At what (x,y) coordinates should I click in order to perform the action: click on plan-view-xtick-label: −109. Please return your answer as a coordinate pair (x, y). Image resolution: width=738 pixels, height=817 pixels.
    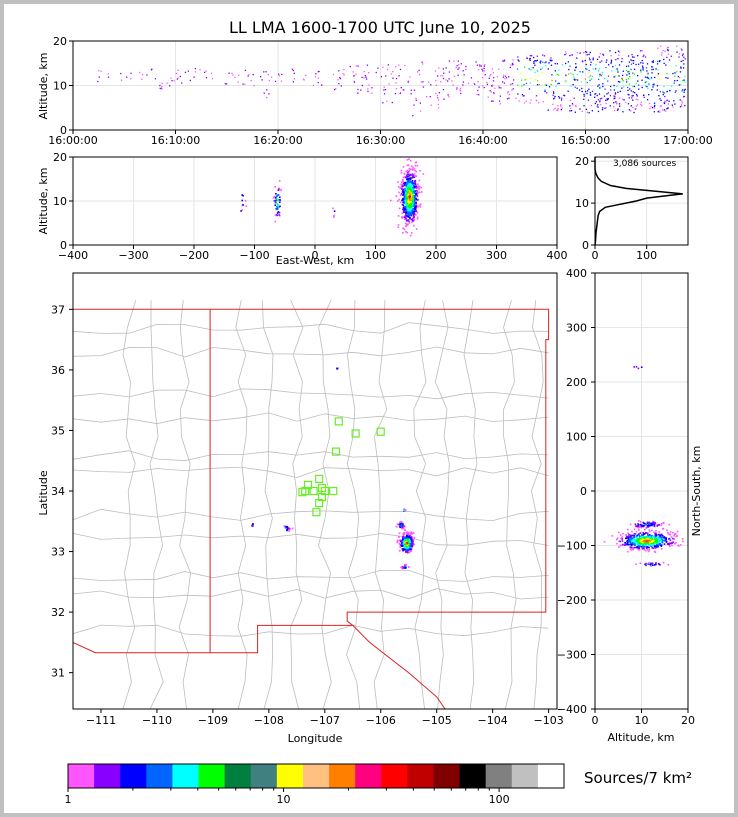
    Looking at the image, I should click on (213, 720).